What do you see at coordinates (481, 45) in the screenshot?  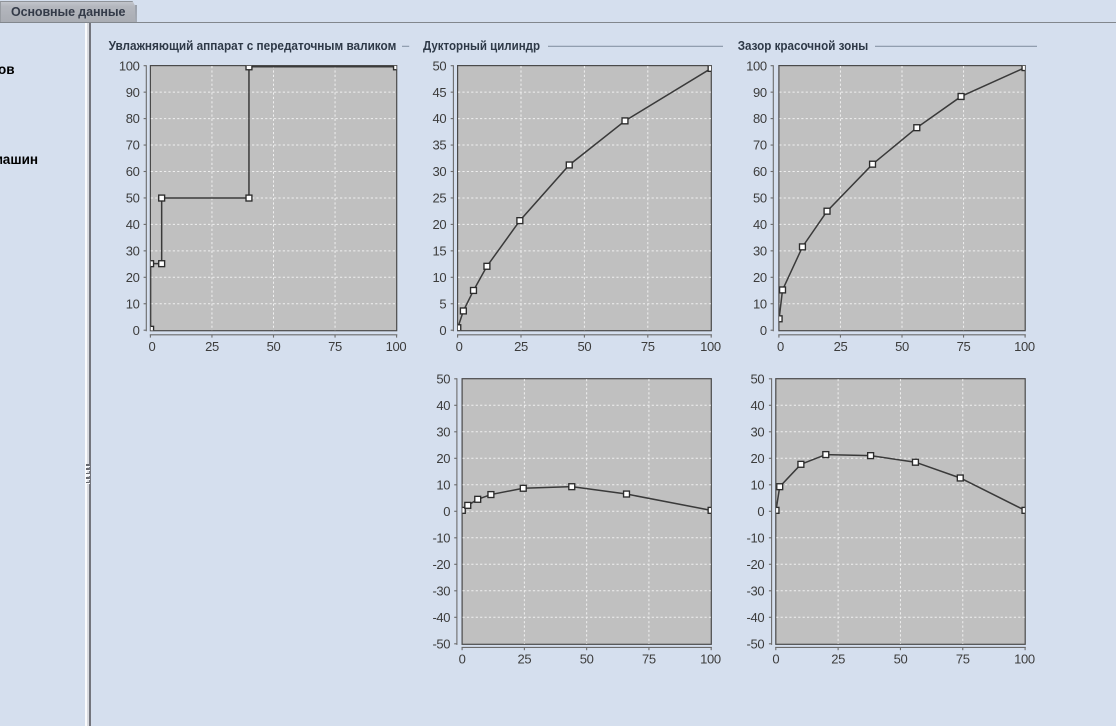 I see `svg-text: Дукторный цилиндр` at bounding box center [481, 45].